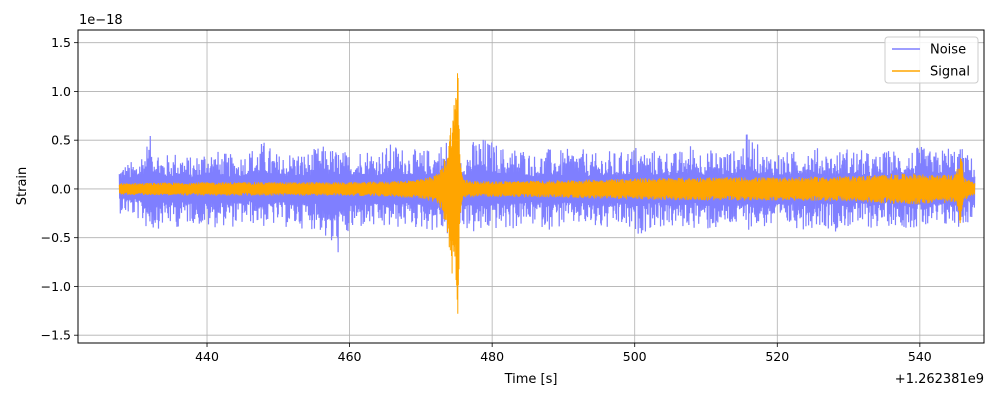 The image size is (1000, 400). I want to click on y-tick-label: −1.5, so click(56, 335).